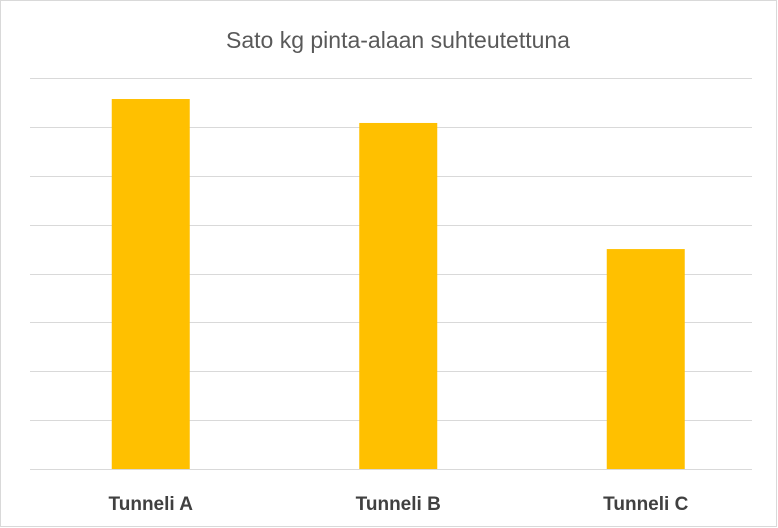 The width and height of the screenshot is (778, 528). Describe the element at coordinates (398, 40) in the screenshot. I see `chart-title: Sato kg pinta-alaan suhteutettuna` at that location.